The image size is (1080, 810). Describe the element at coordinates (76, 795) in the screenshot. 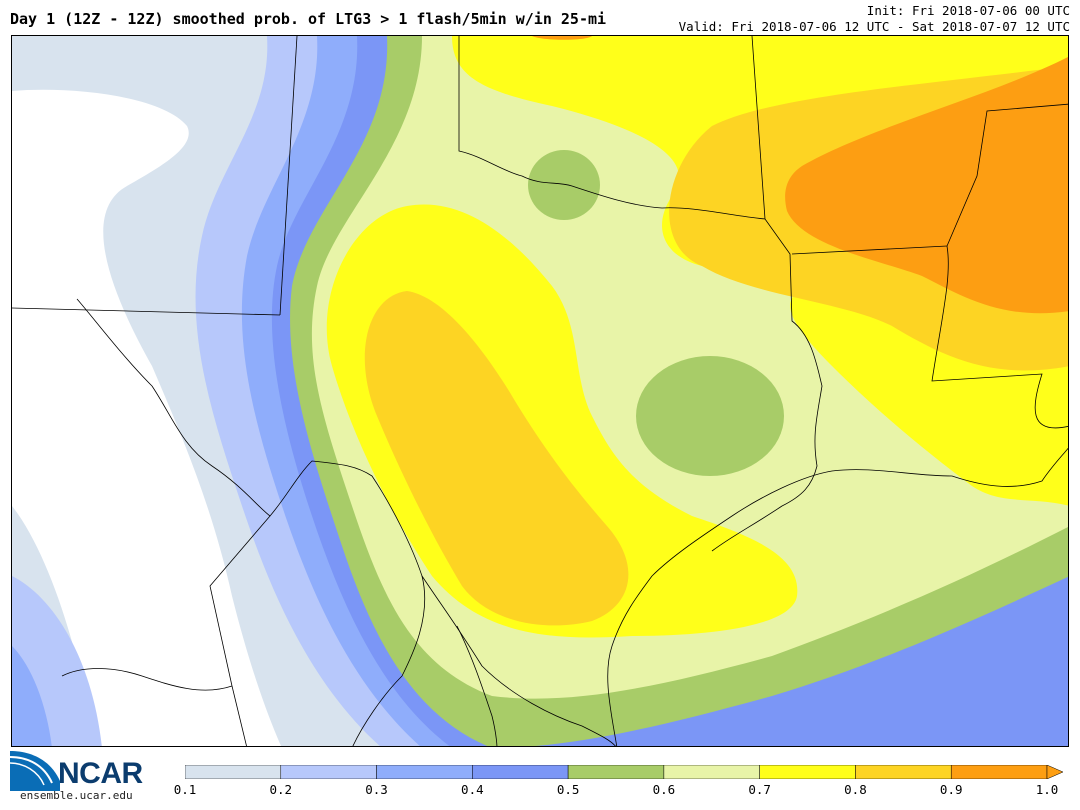

I see `logo-url: ensemble.ucar.edu` at that location.